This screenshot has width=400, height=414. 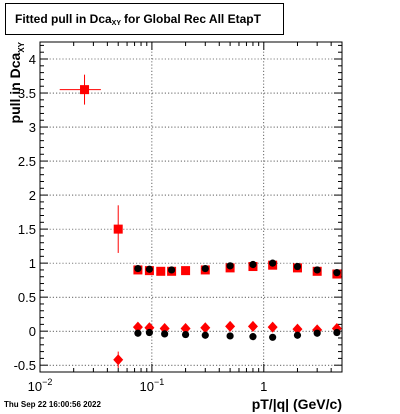 I want to click on y-tick-label: 0, so click(x=32, y=331).